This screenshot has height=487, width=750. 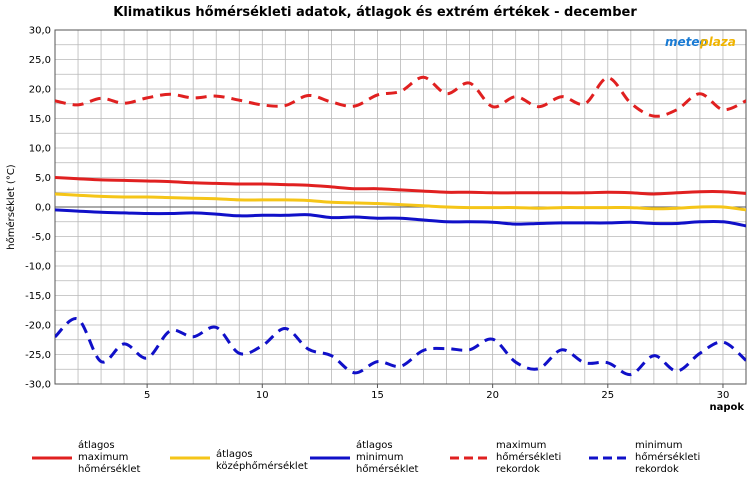 What do you see at coordinates (262, 395) in the screenshot?
I see `x-tick-label: 10` at bounding box center [262, 395].